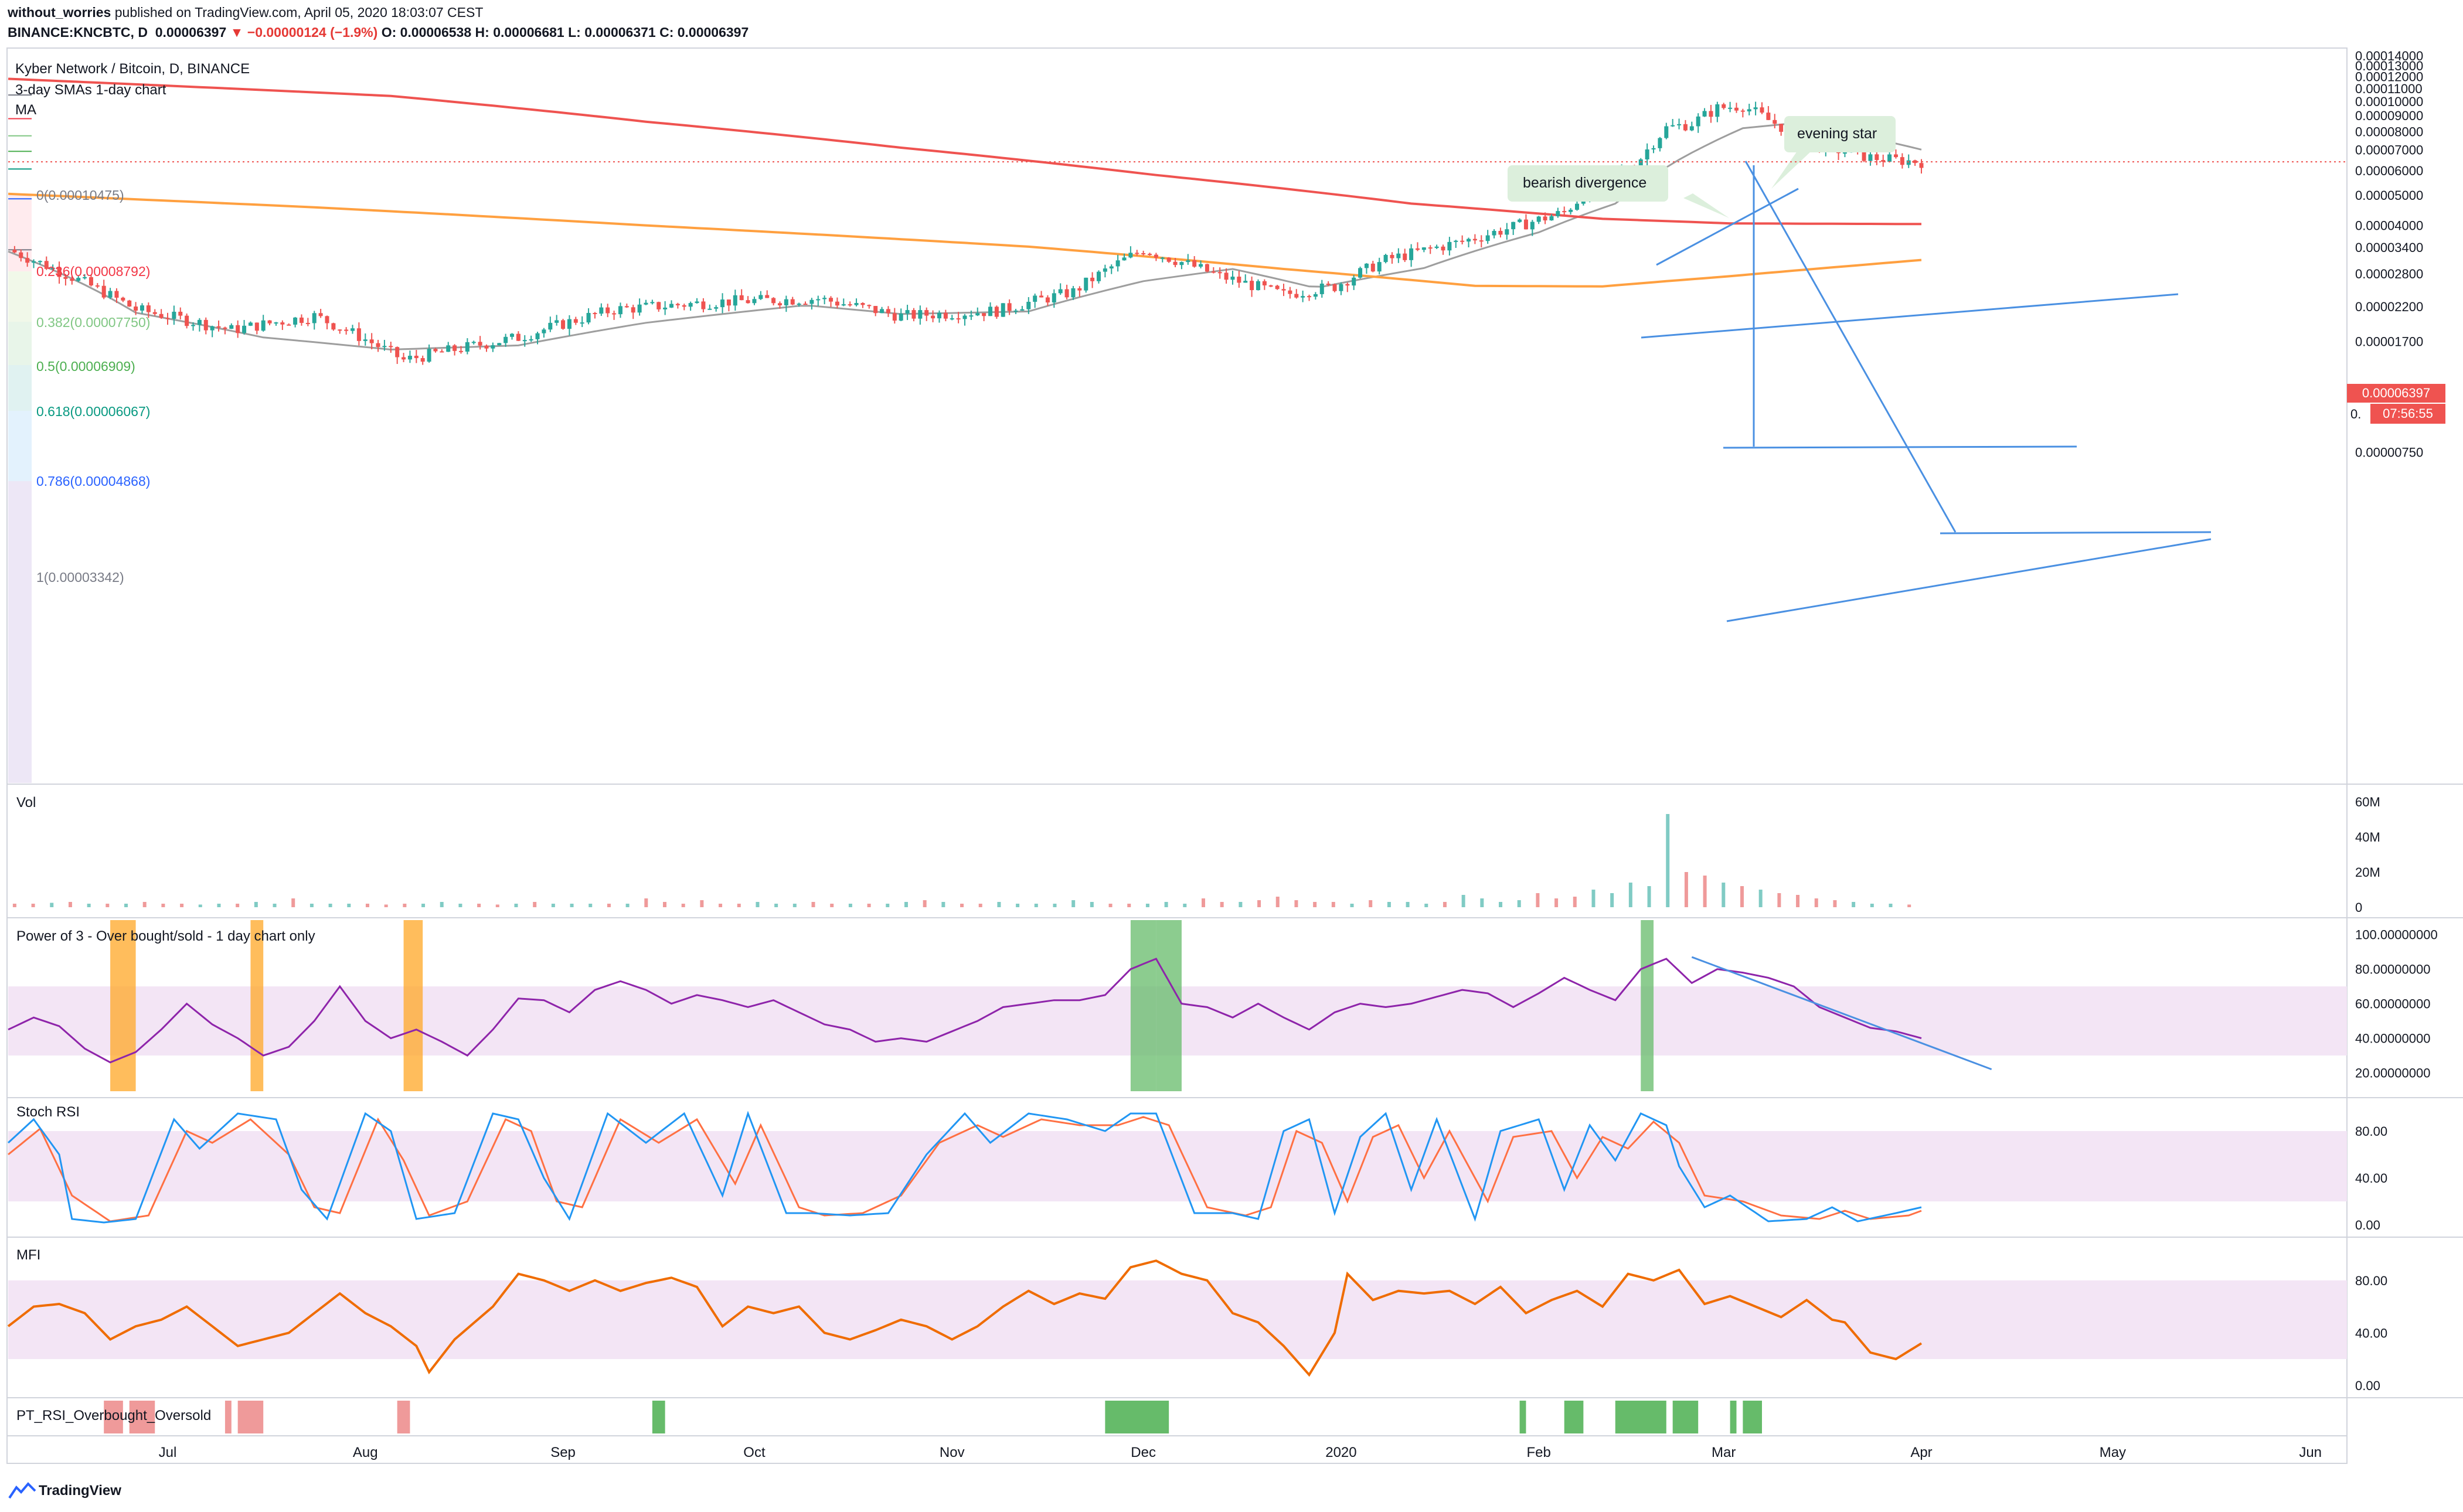  I want to click on bearish-divergence-callout: bearish divergence, so click(1588, 183).